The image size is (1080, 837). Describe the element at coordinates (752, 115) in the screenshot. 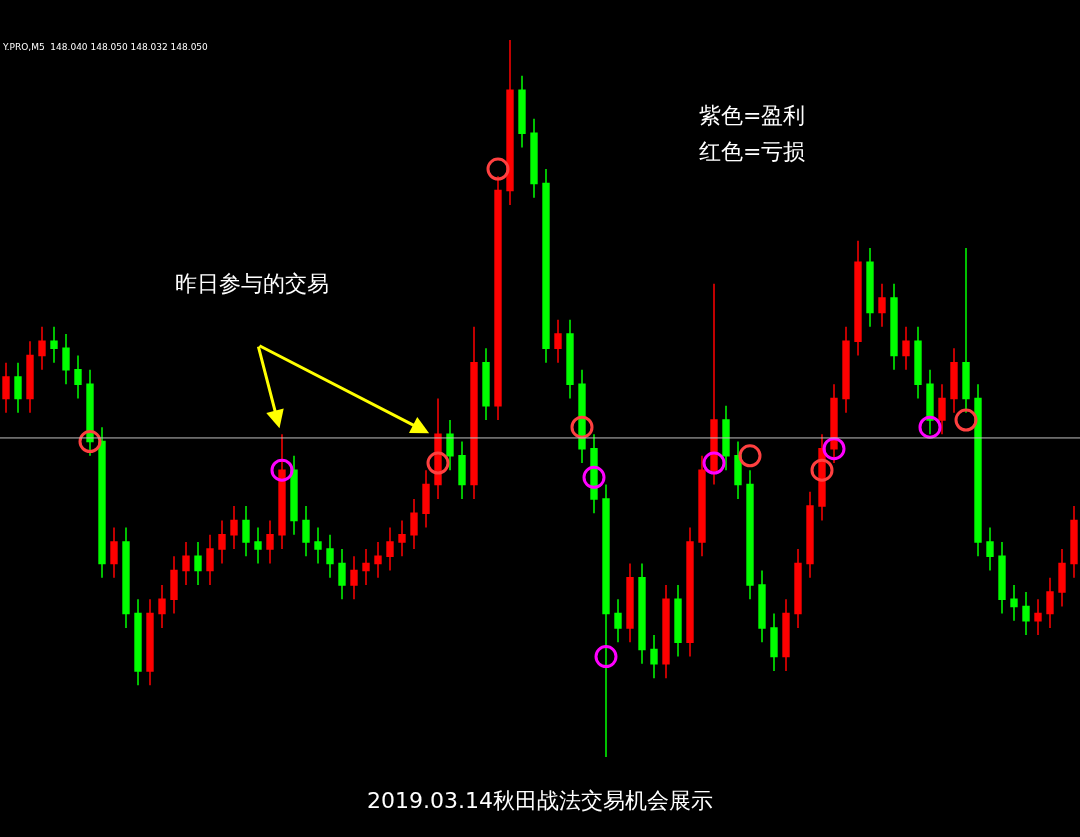

I see `annotation: 紫色=盈利` at that location.